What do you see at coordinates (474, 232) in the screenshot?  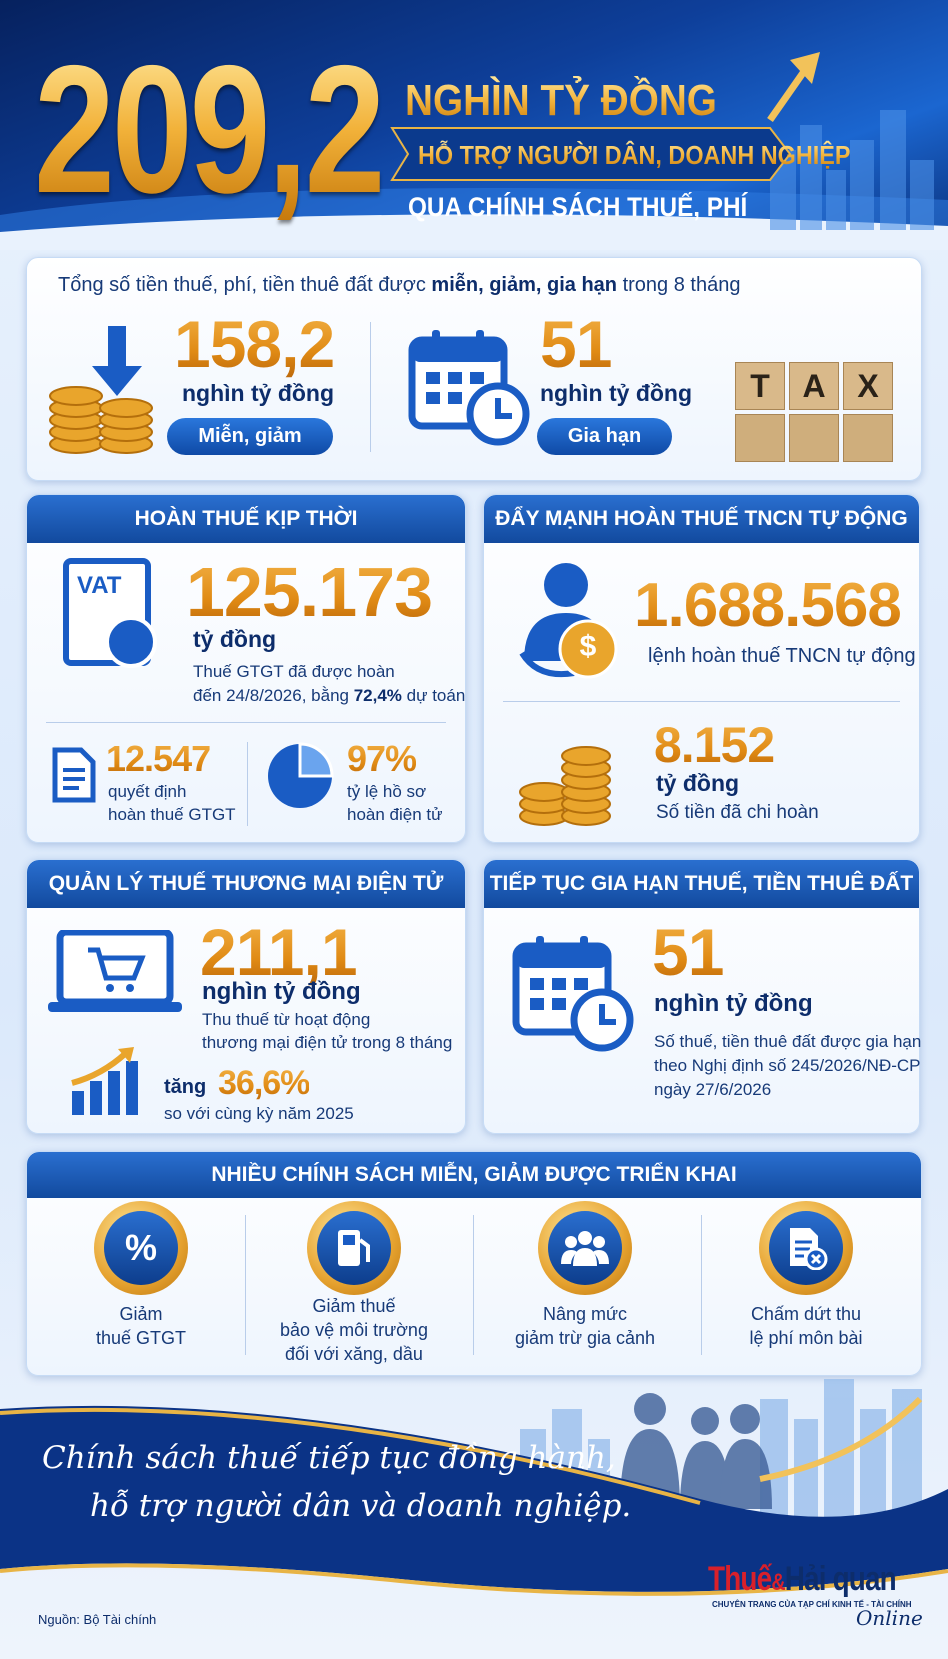 I see `header-swoosh` at bounding box center [474, 232].